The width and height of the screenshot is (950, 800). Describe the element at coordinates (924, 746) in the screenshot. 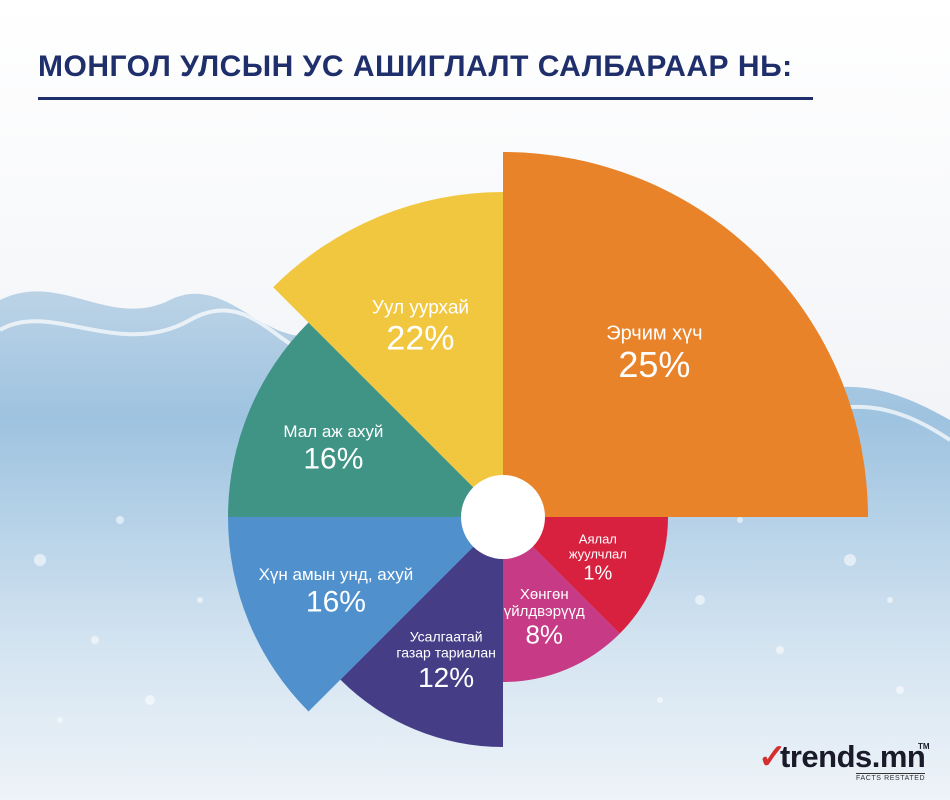

I see `logo-trademark: TM` at that location.